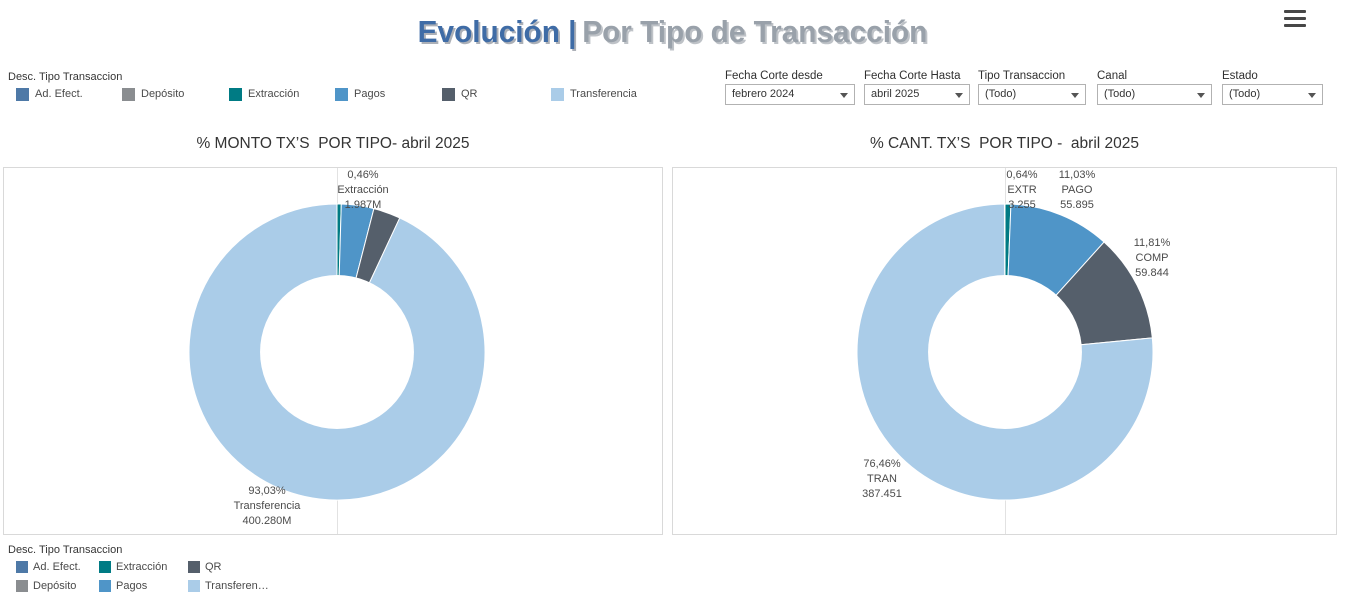  I want to click on filter-canal: Canal (Todo), so click(1154, 88).